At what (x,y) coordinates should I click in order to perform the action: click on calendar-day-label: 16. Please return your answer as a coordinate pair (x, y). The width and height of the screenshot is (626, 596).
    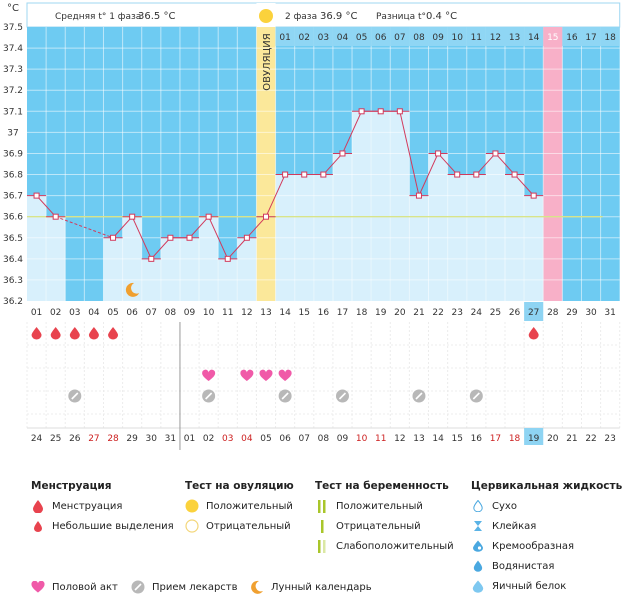
    Looking at the image, I should click on (477, 439).